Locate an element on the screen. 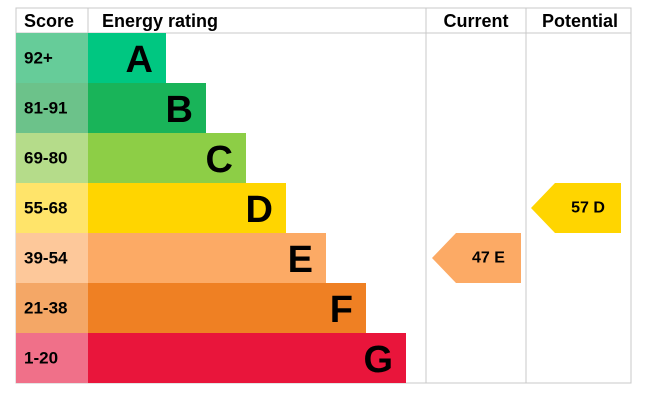 The image size is (665, 416). potential-label: 57 D is located at coordinates (588, 208).